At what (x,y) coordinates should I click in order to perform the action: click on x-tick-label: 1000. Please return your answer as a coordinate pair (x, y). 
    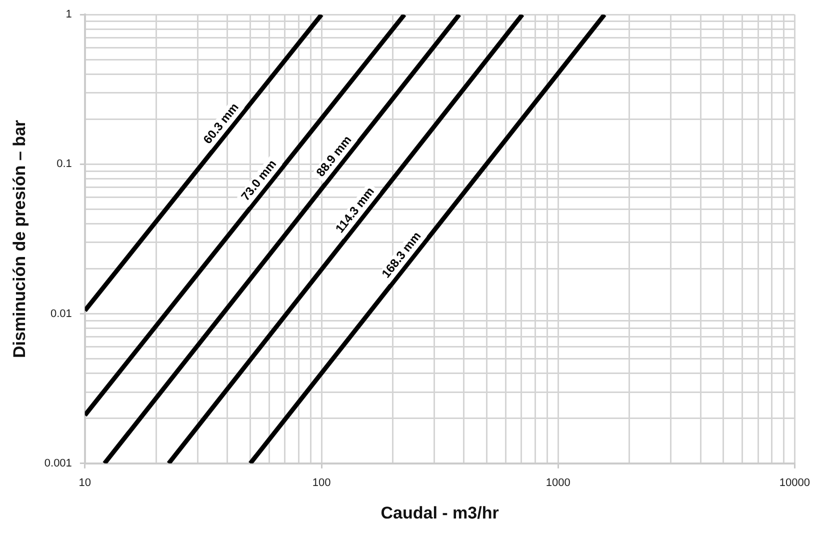
    Looking at the image, I should click on (558, 483).